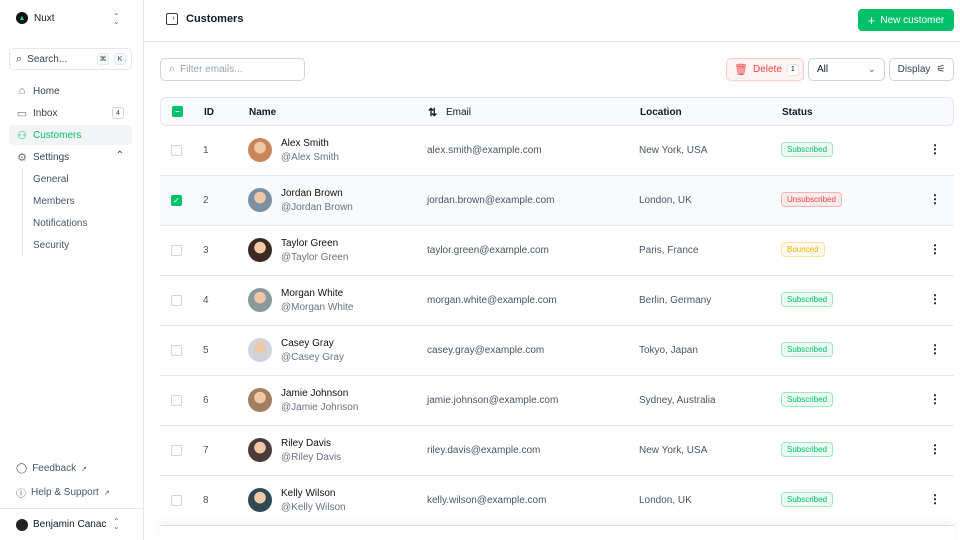 This screenshot has width=960, height=540. What do you see at coordinates (921, 69) in the screenshot?
I see `display-button: Display ⚟` at bounding box center [921, 69].